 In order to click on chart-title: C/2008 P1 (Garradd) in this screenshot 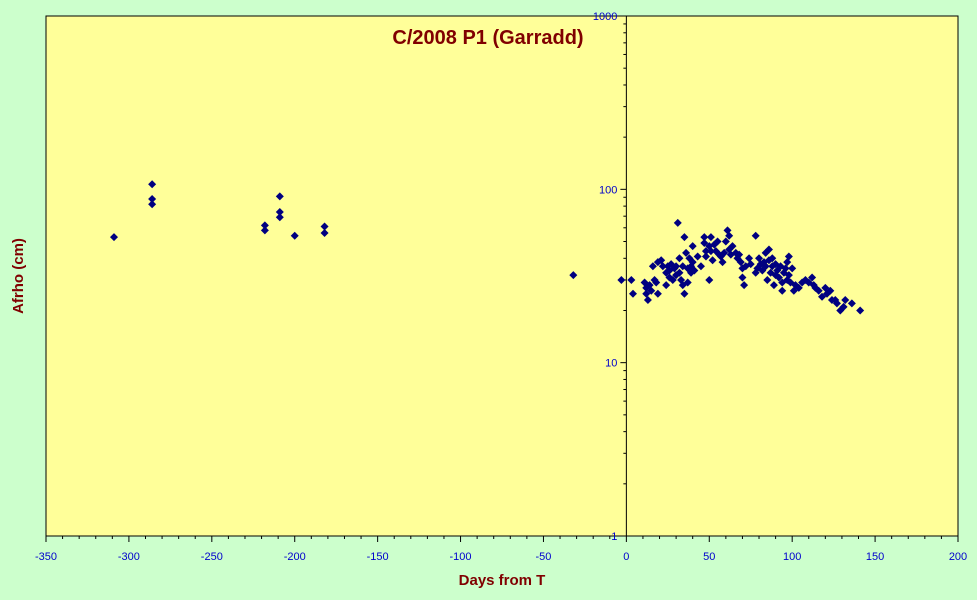, I will do `click(487, 38)`.